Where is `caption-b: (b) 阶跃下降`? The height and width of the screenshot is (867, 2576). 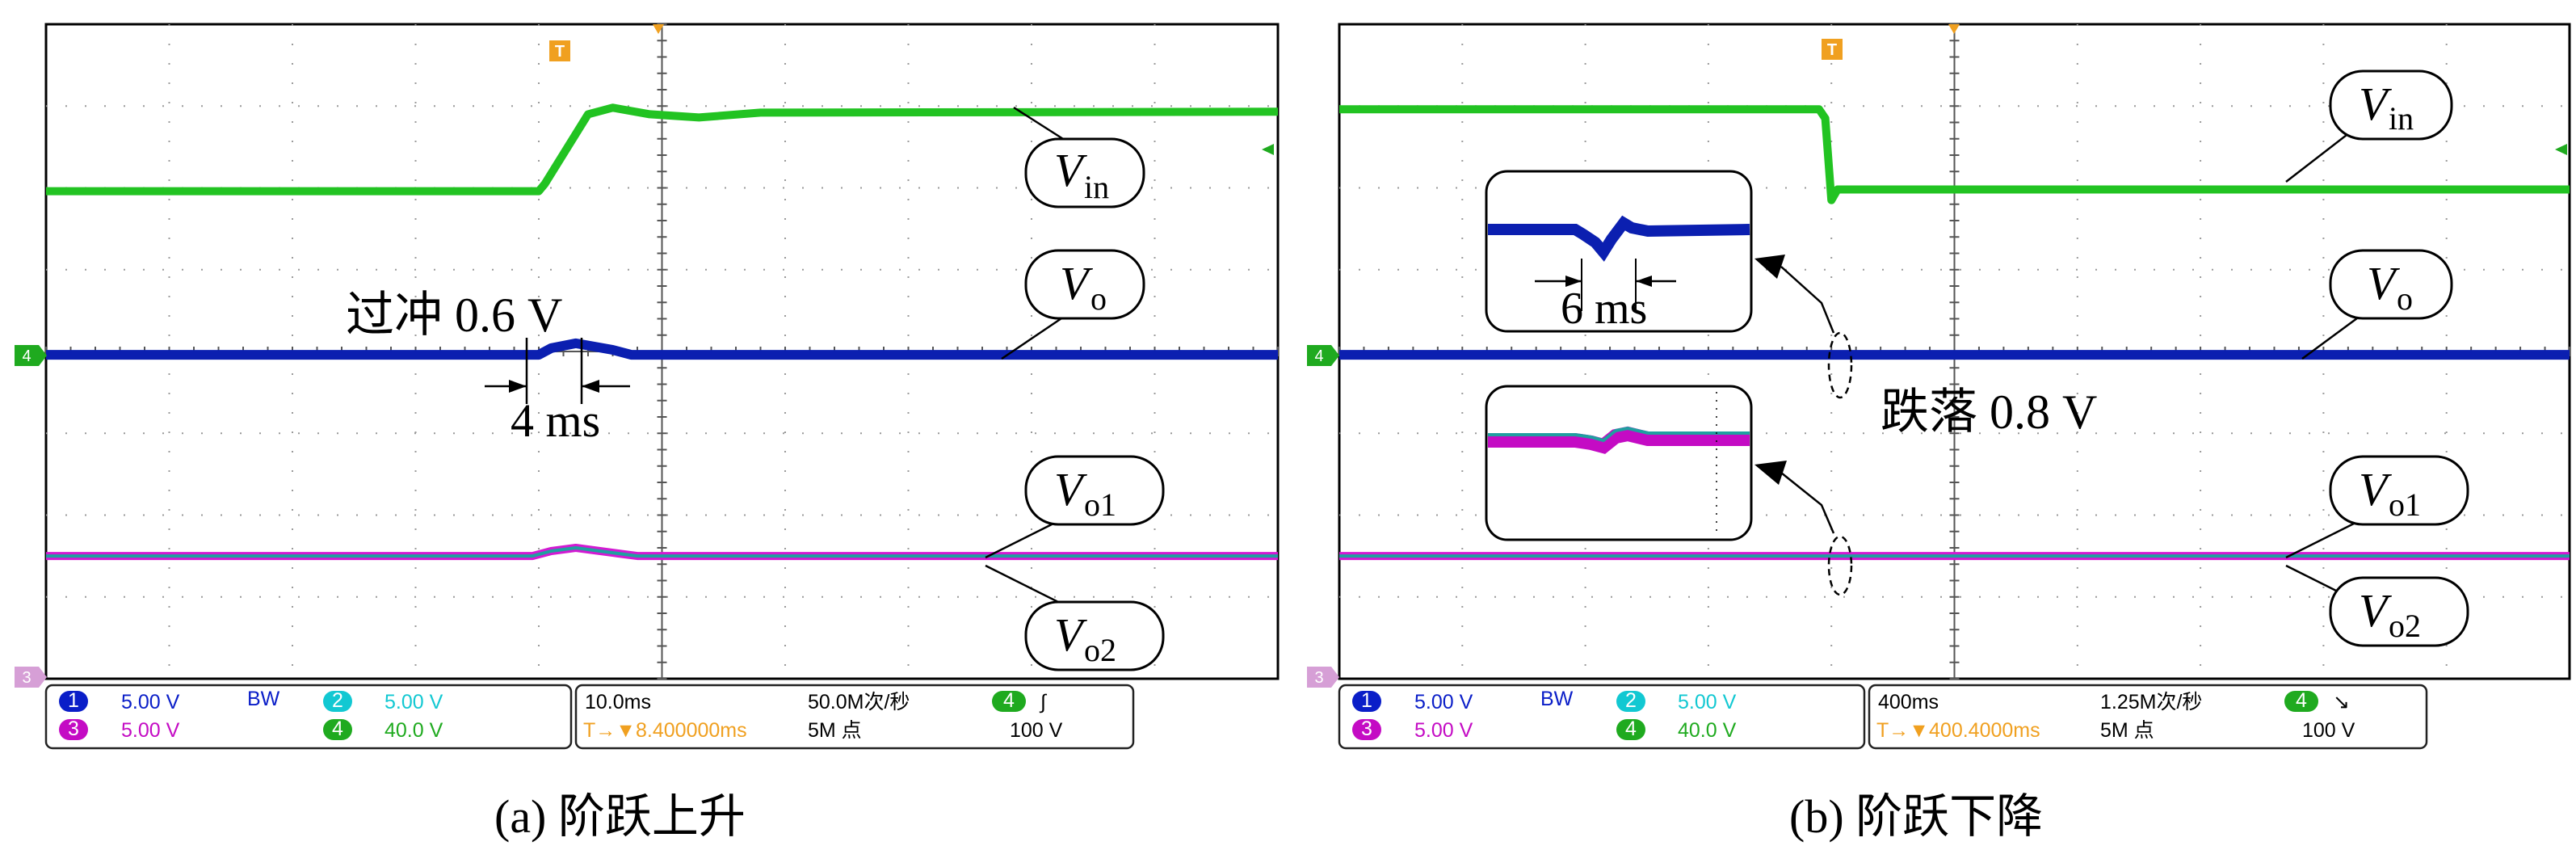 caption-b: (b) 阶跃下降 is located at coordinates (1916, 816).